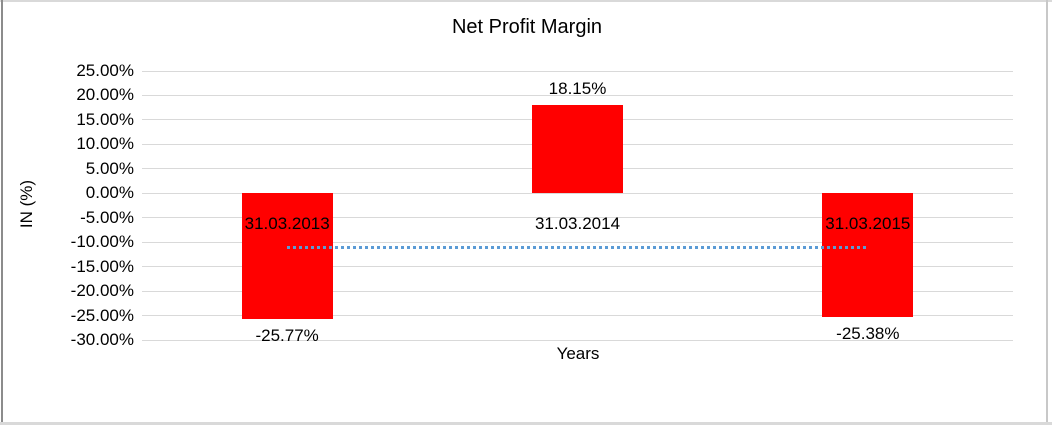  What do you see at coordinates (577, 149) in the screenshot?
I see `bar-31.03.2014` at bounding box center [577, 149].